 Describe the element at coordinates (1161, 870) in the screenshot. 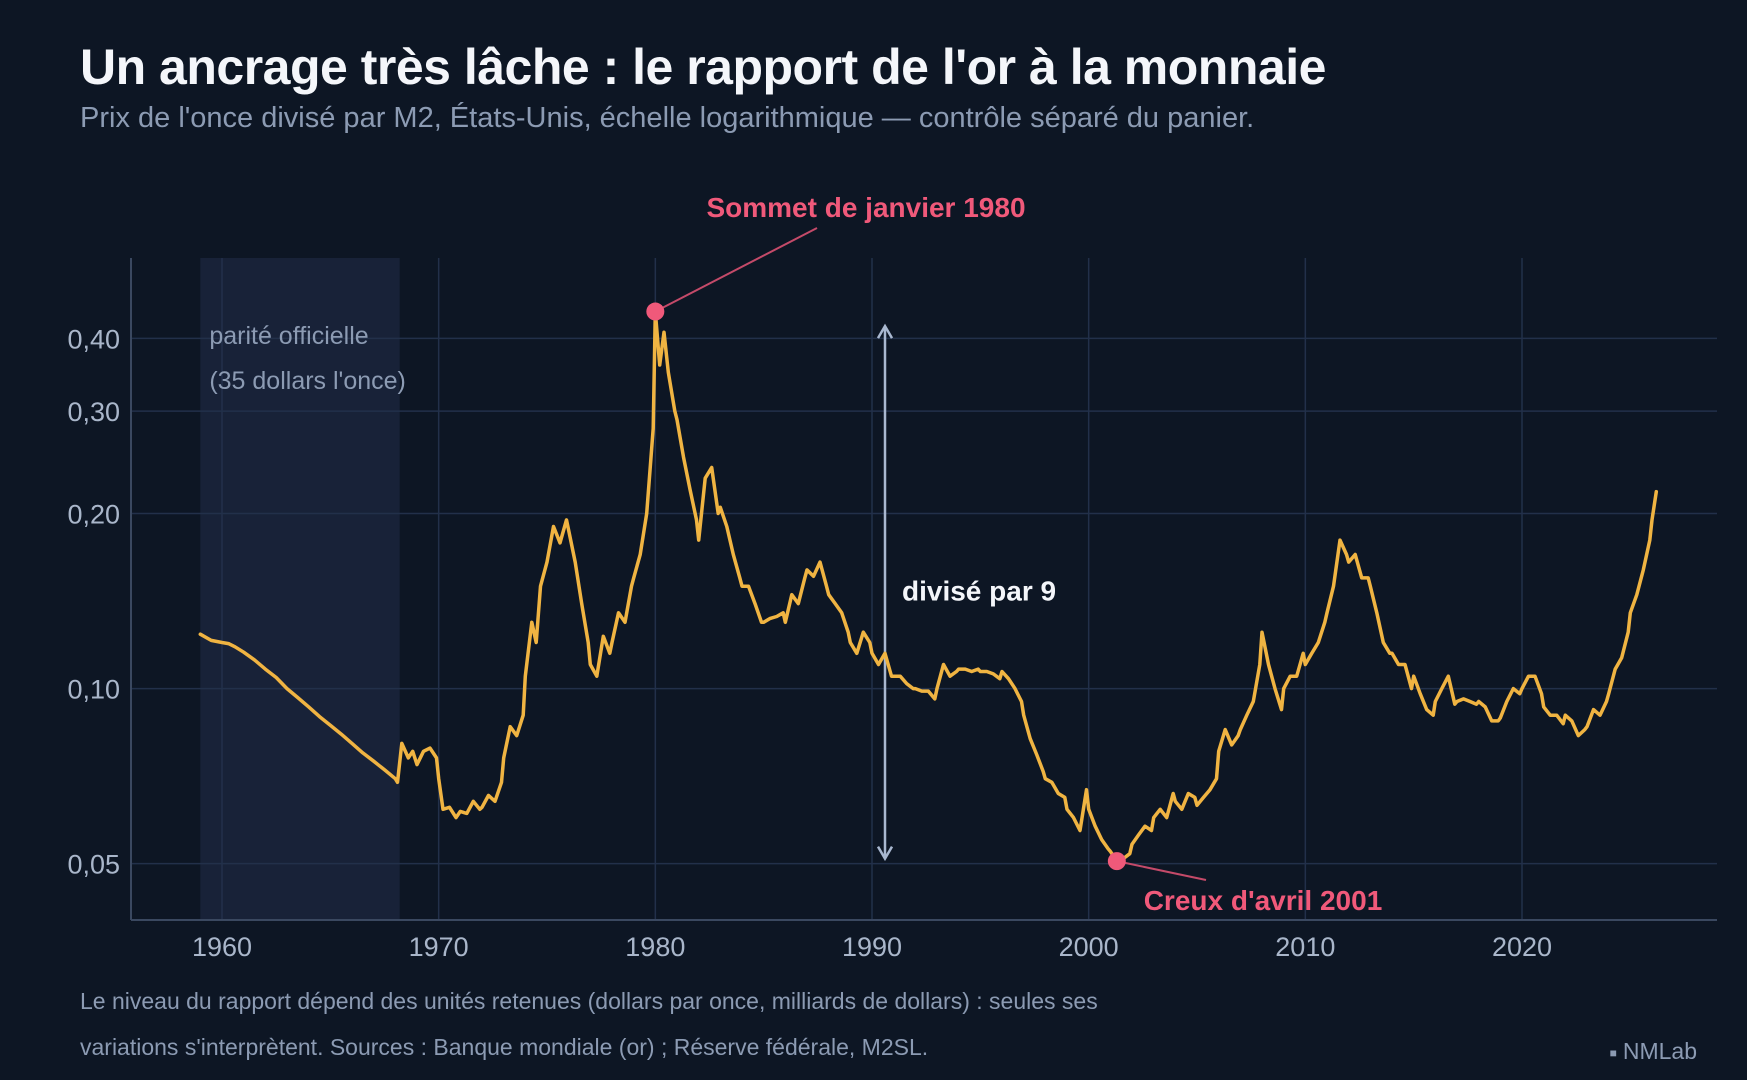

I see `trough-leader-line` at that location.